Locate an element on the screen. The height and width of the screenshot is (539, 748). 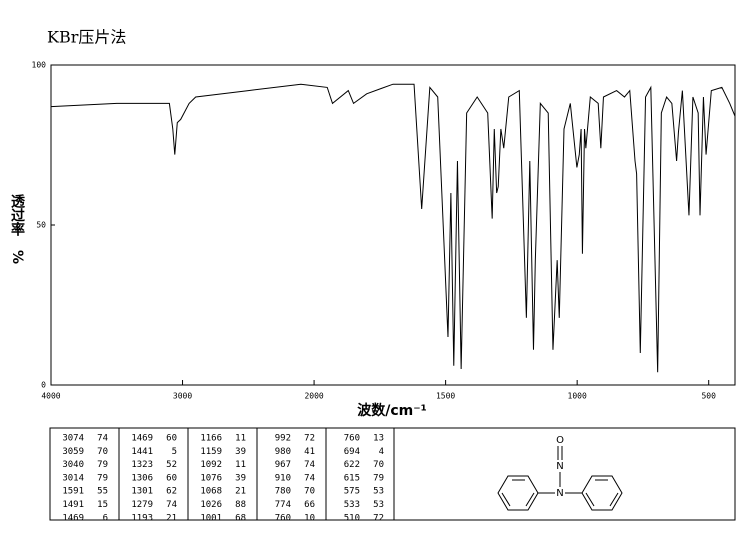
y-tick-label: 0 is located at coordinates (43, 385).